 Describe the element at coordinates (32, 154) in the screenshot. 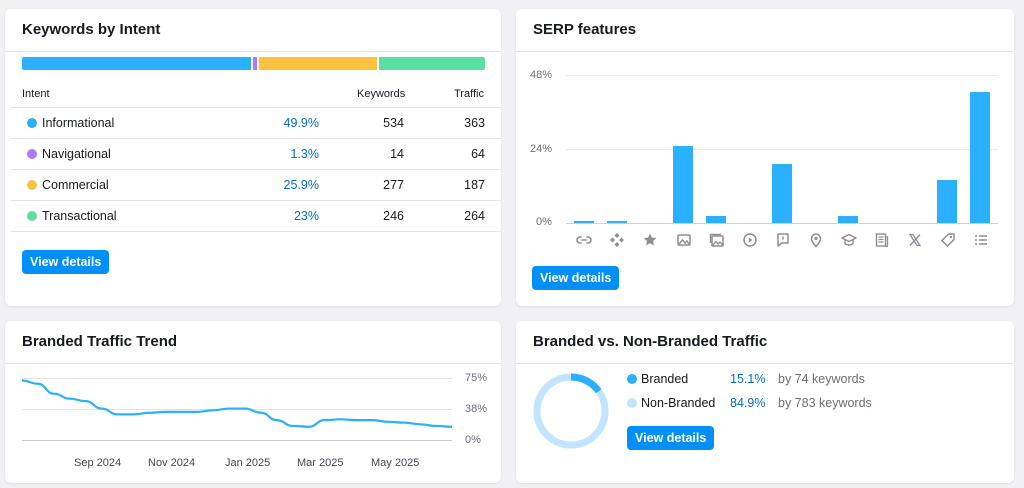

I see `navigational-dot` at that location.